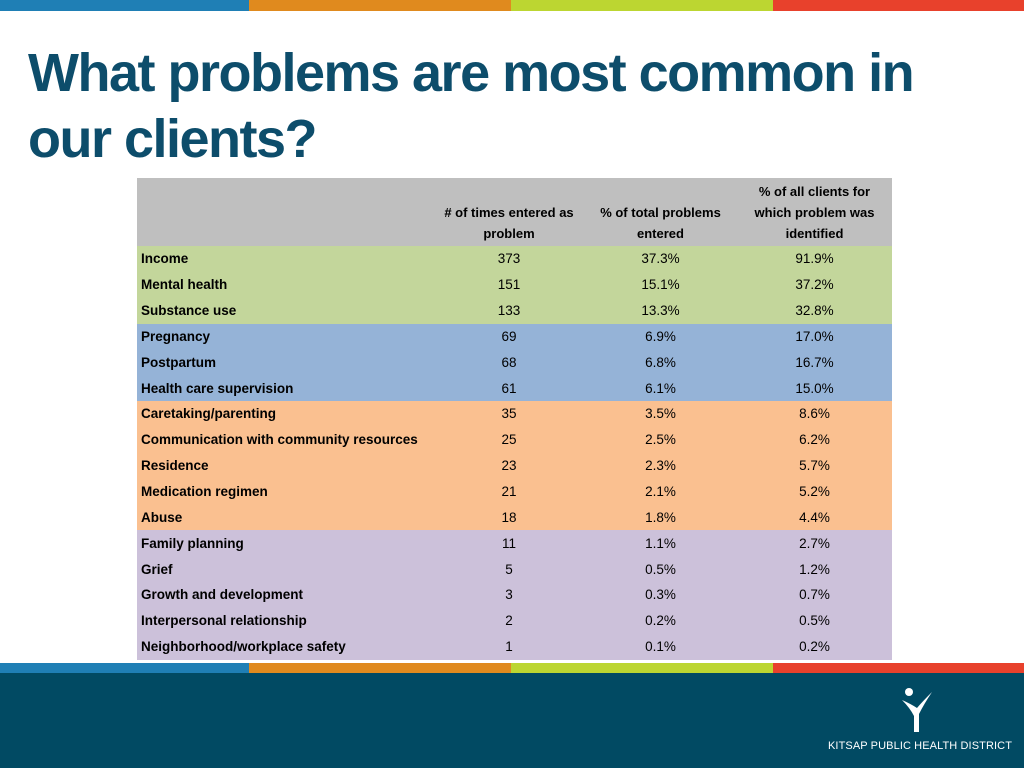 This screenshot has height=768, width=1024. What do you see at coordinates (514, 594) in the screenshot?
I see `table-row: Growth and development 3 0.3% 0.7%` at bounding box center [514, 594].